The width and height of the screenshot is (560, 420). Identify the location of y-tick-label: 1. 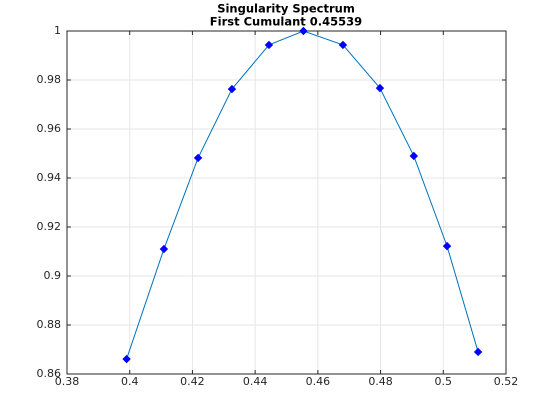
(57, 30).